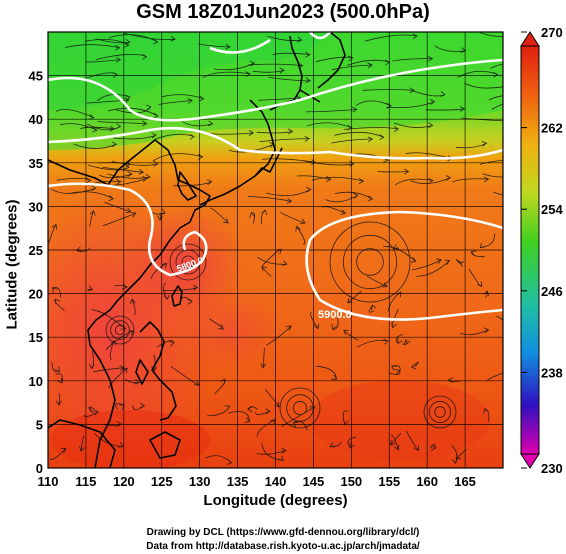 The image size is (566, 554). Describe the element at coordinates (36, 272) in the screenshot. I see `y-axis-ticks: 0 5 10 15 20 25 30 35 40 45` at that location.